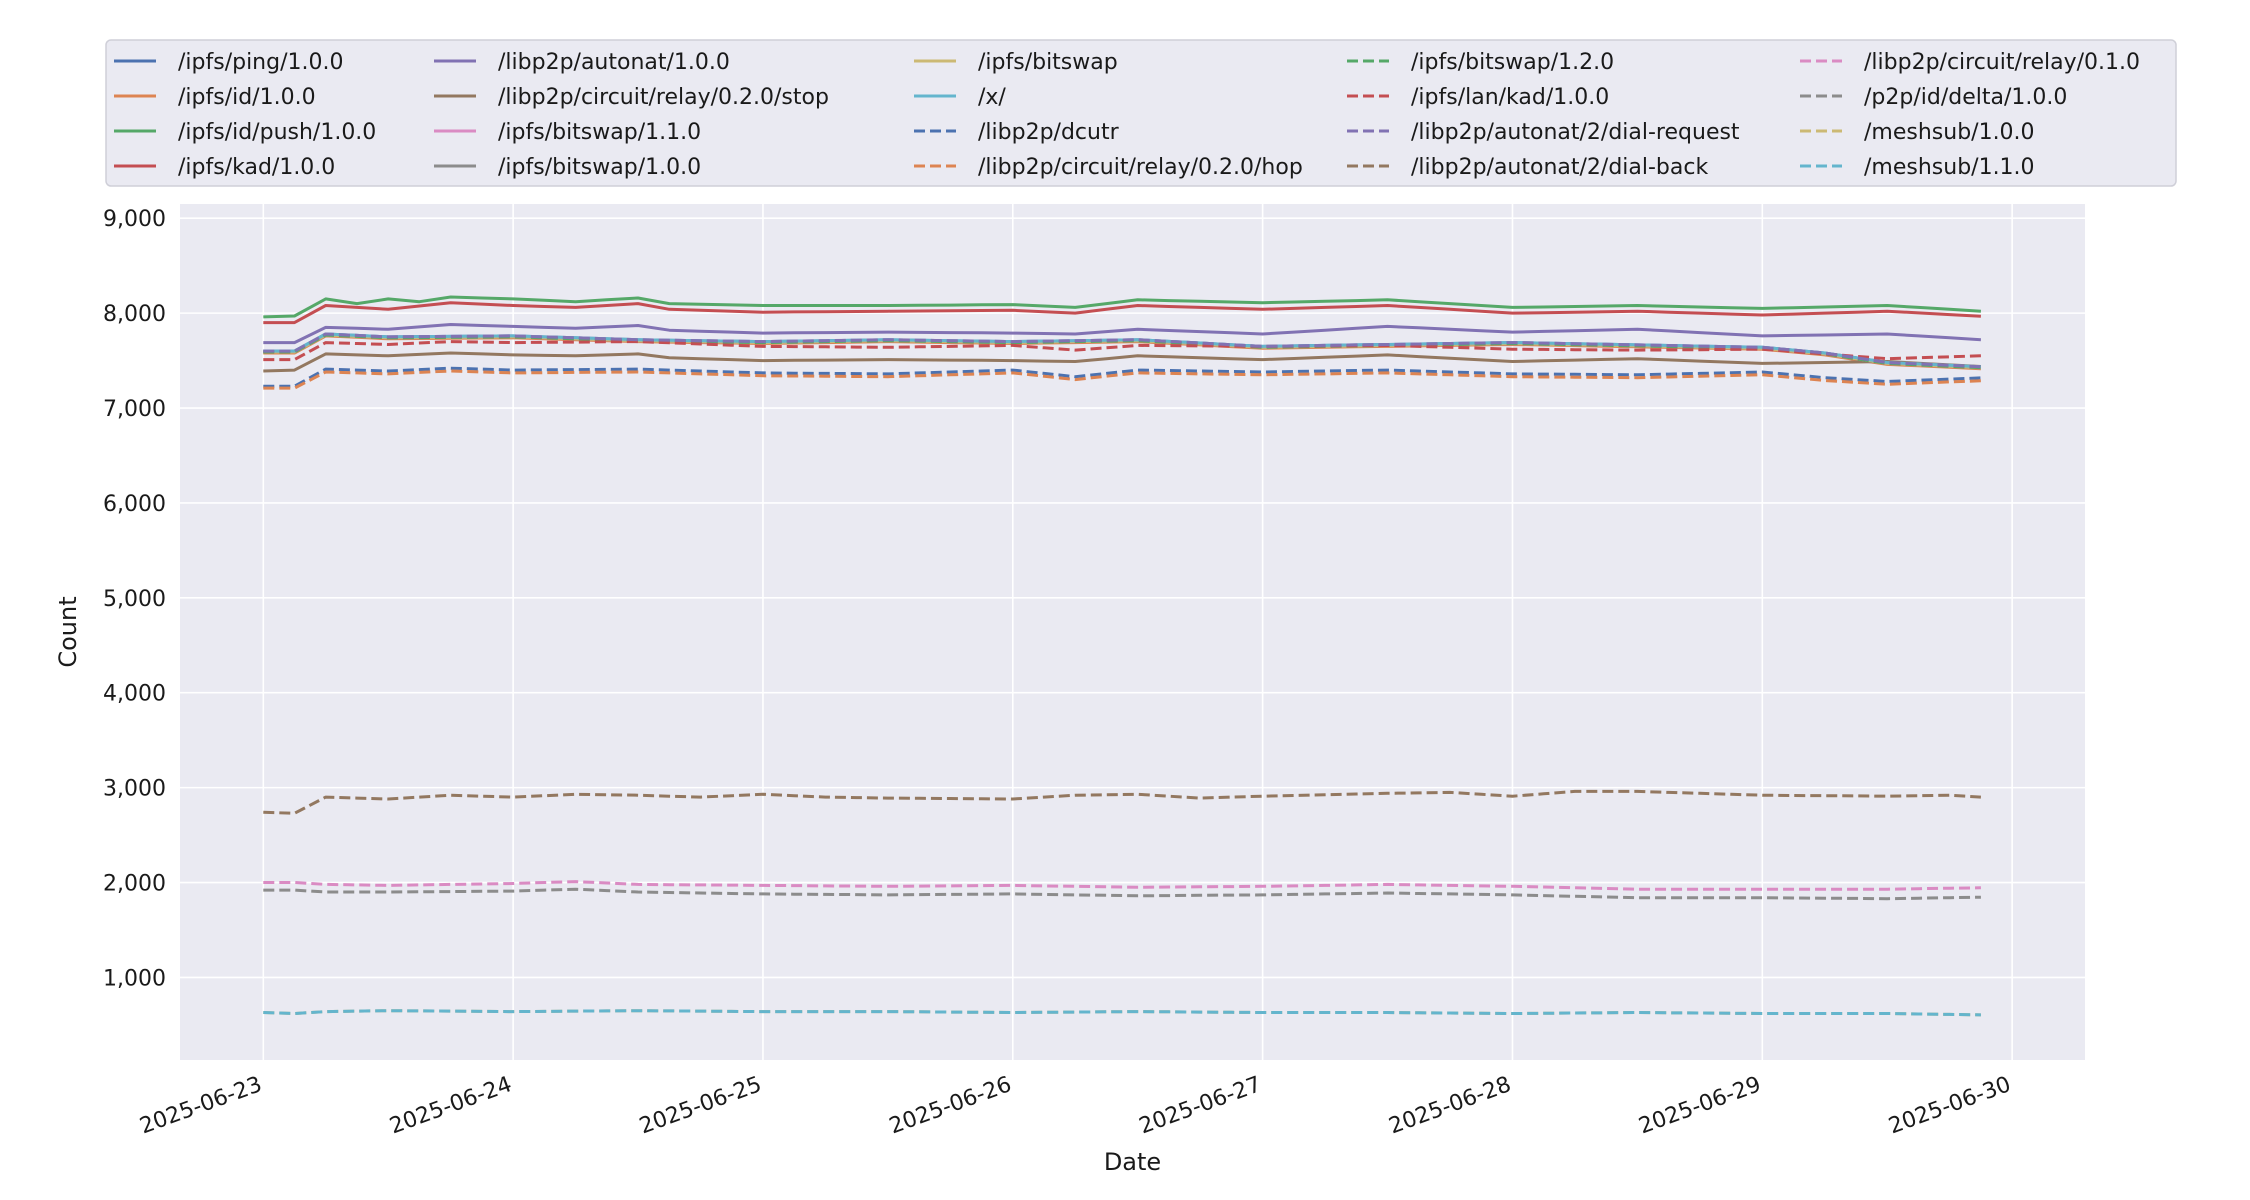 Image resolution: width=2250 pixels, height=1200 pixels. Describe the element at coordinates (1965, 97) in the screenshot. I see `legend-label: /p2p/id/delta/1.0.0` at that location.